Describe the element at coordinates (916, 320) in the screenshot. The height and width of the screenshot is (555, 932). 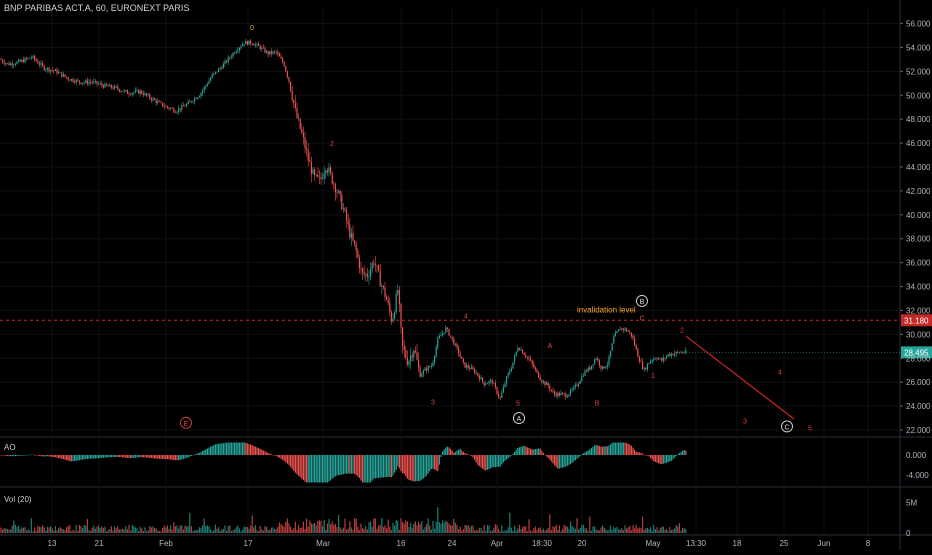
I see `invalidation-price-box` at that location.